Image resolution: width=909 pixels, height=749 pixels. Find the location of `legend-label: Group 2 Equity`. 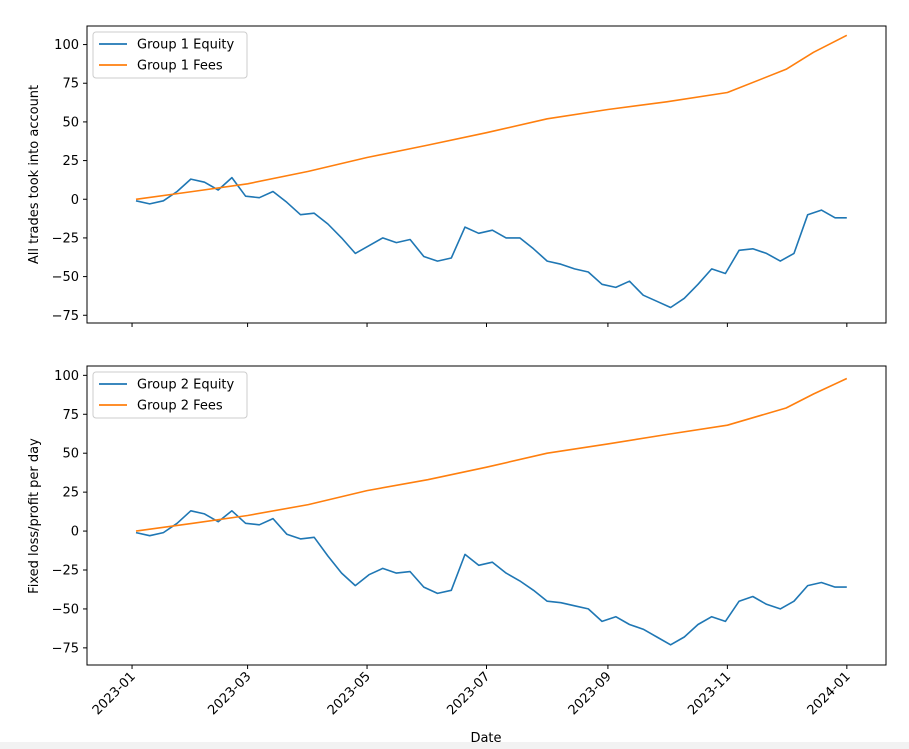

legend-label: Group 2 Equity is located at coordinates (186, 385).